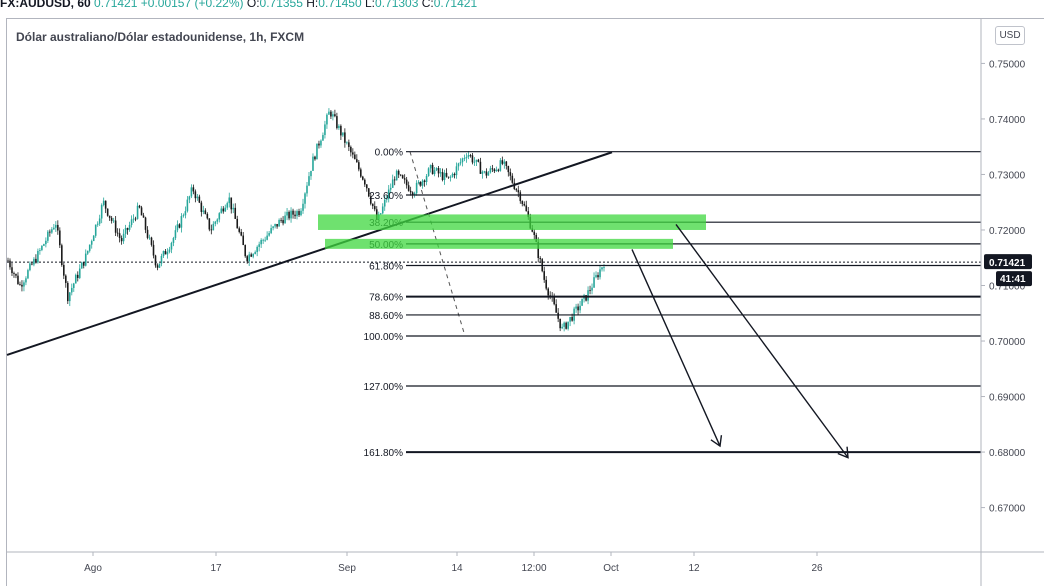 Image resolution: width=1044 pixels, height=586 pixels. What do you see at coordinates (1010, 35) in the screenshot?
I see `currency-button: USD` at bounding box center [1010, 35].